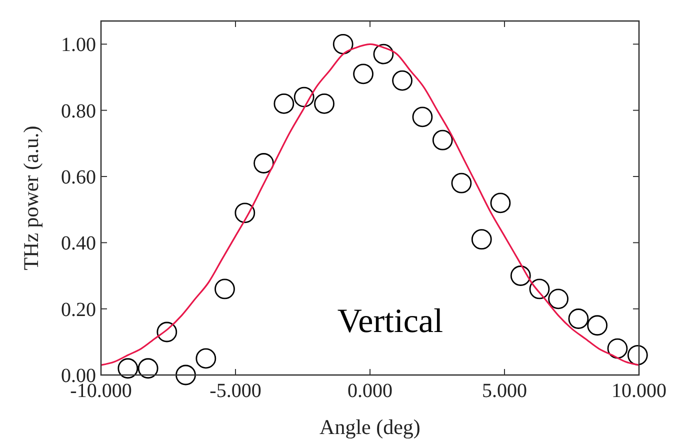  Describe the element at coordinates (504, 391) in the screenshot. I see `x-tick-label: 5.000` at that location.